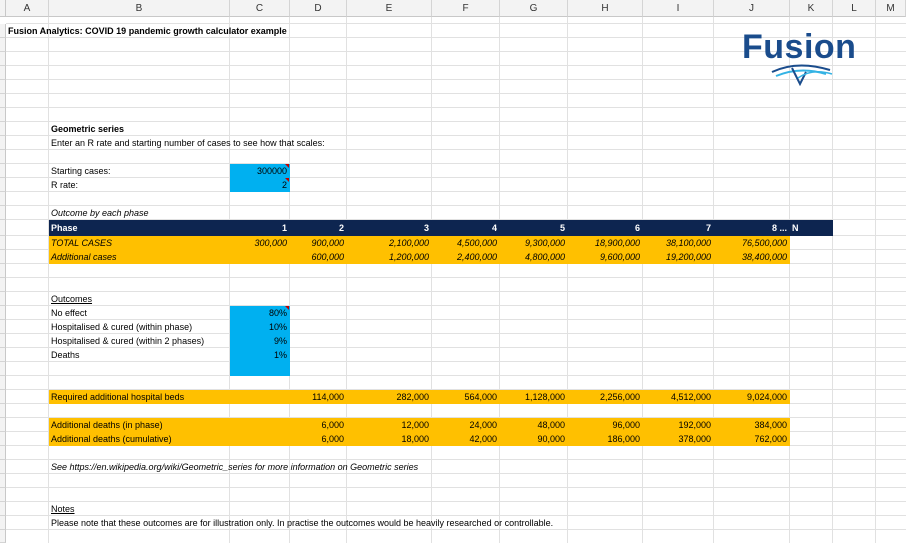  I want to click on table-cell: 4,500,000, so click(476, 243).